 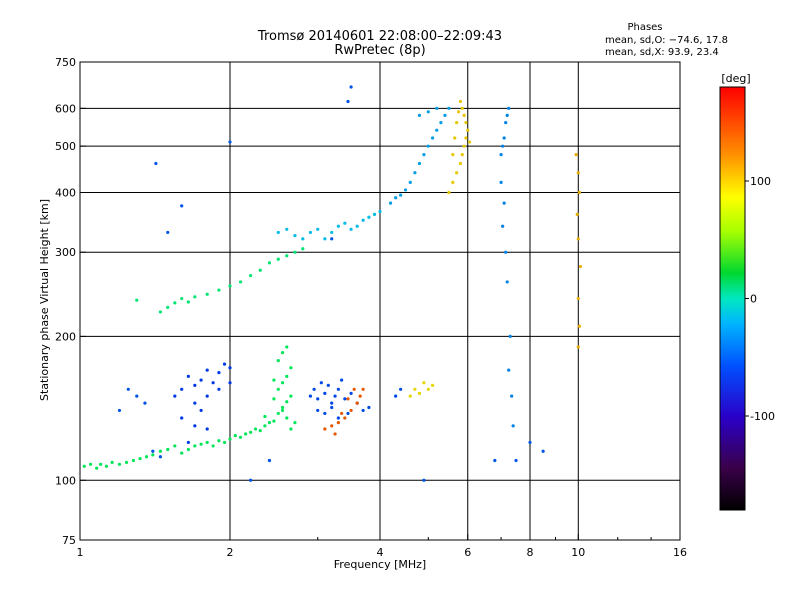 What do you see at coordinates (762, 416) in the screenshot?
I see `colorbar-tick-label: -100` at bounding box center [762, 416].